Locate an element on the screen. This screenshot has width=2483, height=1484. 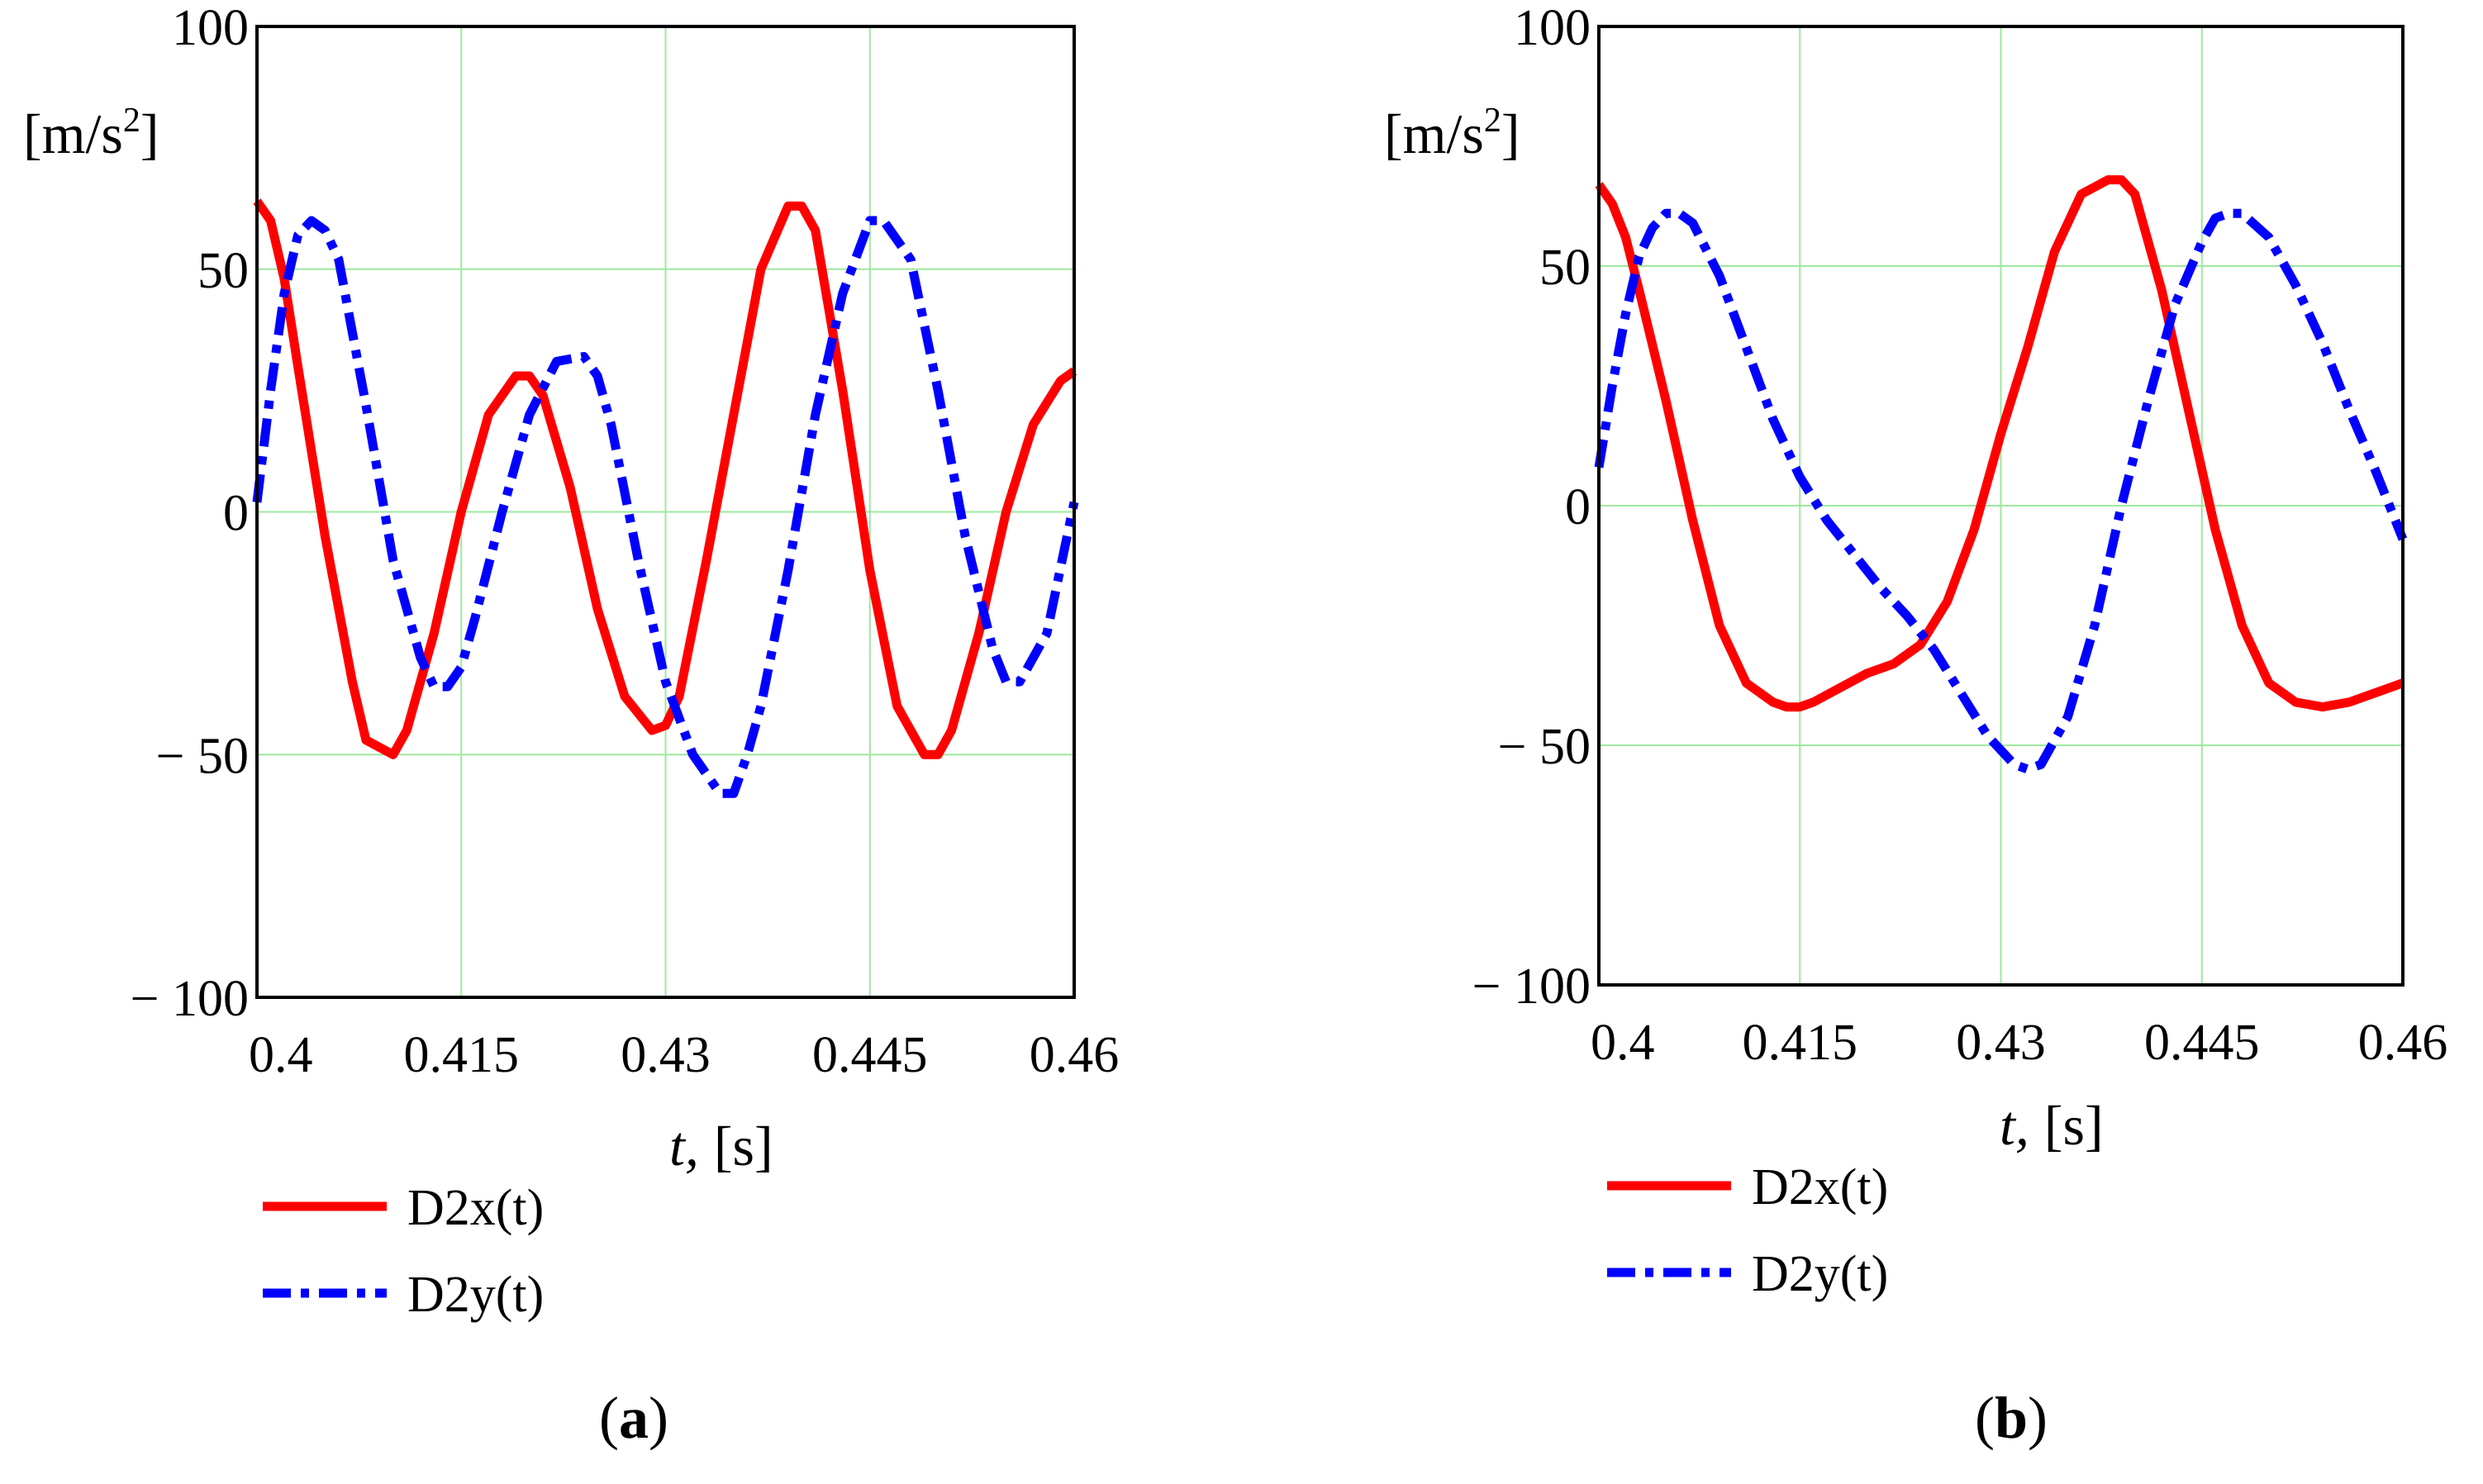
series-line-d2yt is located at coordinates (665, 507).